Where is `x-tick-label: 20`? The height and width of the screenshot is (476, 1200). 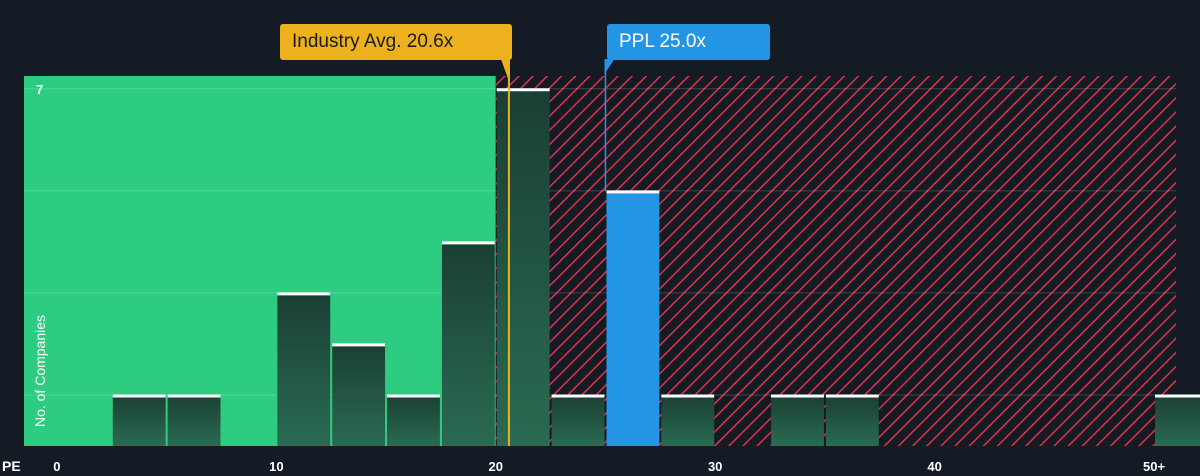
x-tick-label: 20 is located at coordinates (496, 466).